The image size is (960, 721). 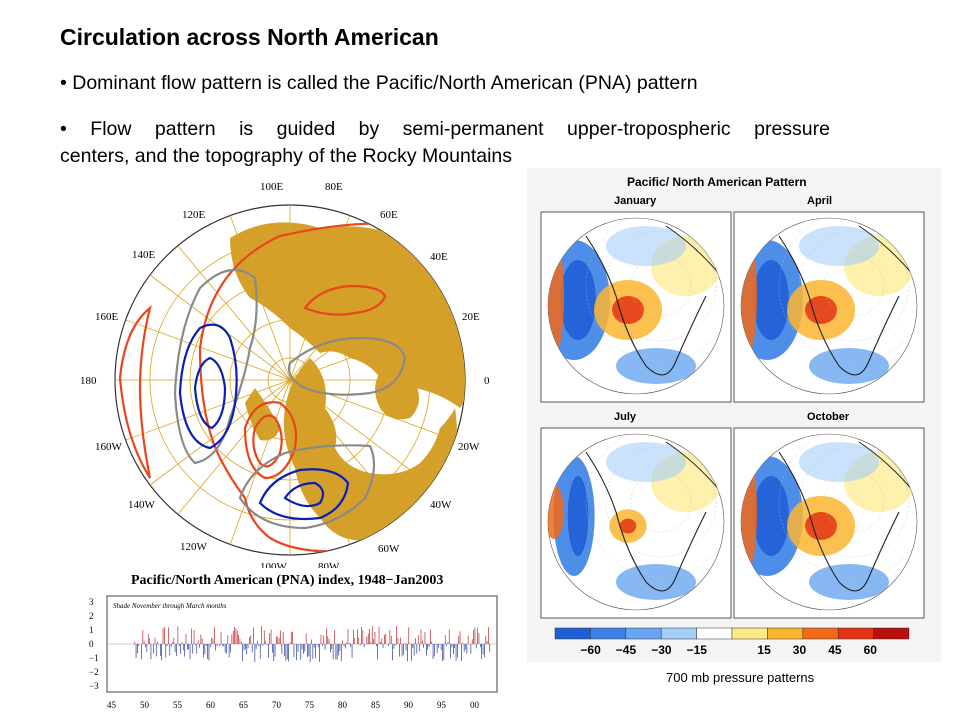 I want to click on lon-label-20w: 20W, so click(x=469, y=447).